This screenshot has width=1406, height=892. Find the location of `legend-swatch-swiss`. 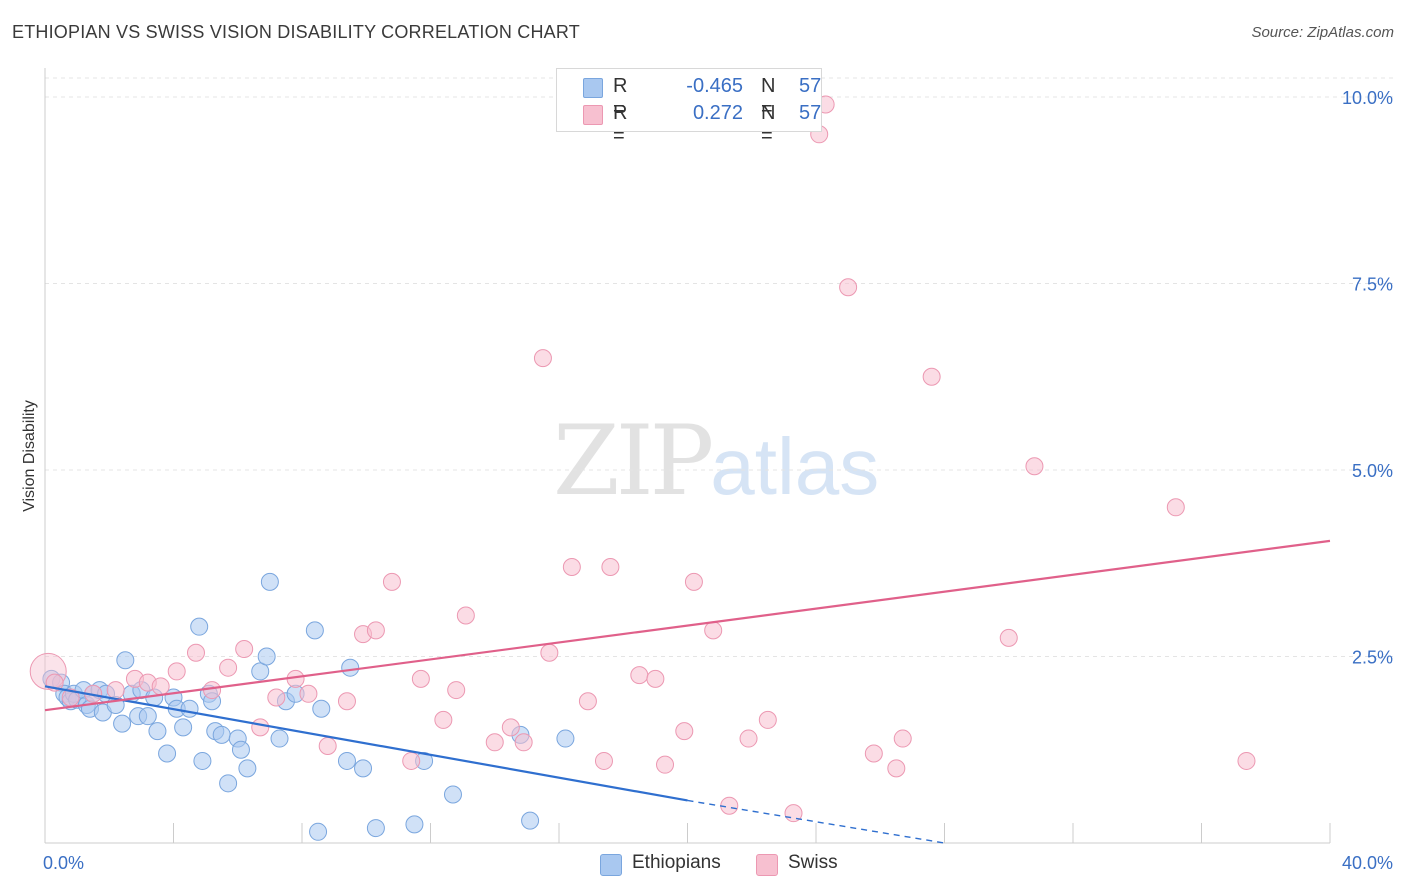

legend-swatch-swiss is located at coordinates (593, 115).